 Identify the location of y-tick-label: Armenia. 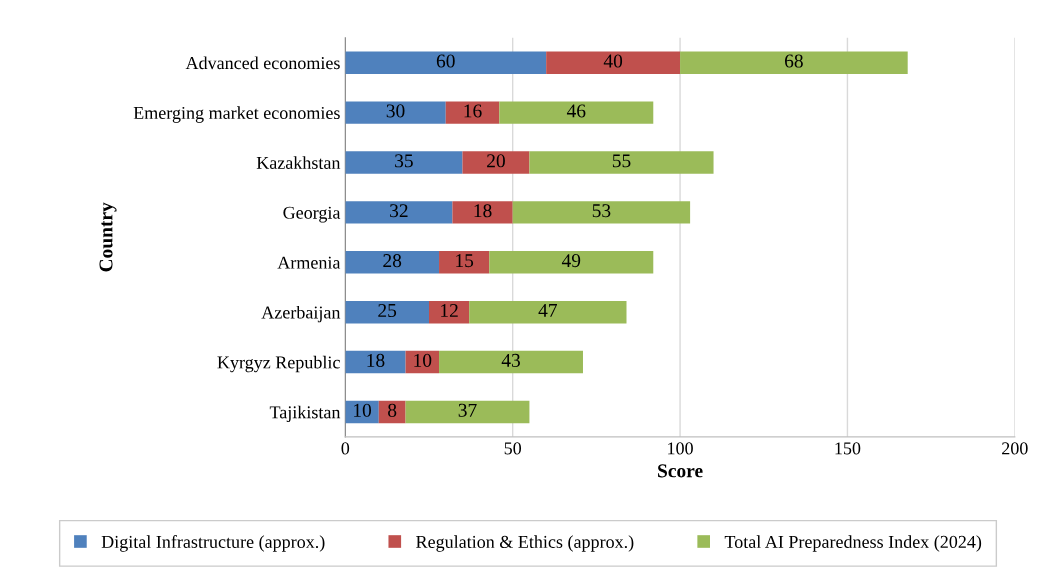
(309, 262).